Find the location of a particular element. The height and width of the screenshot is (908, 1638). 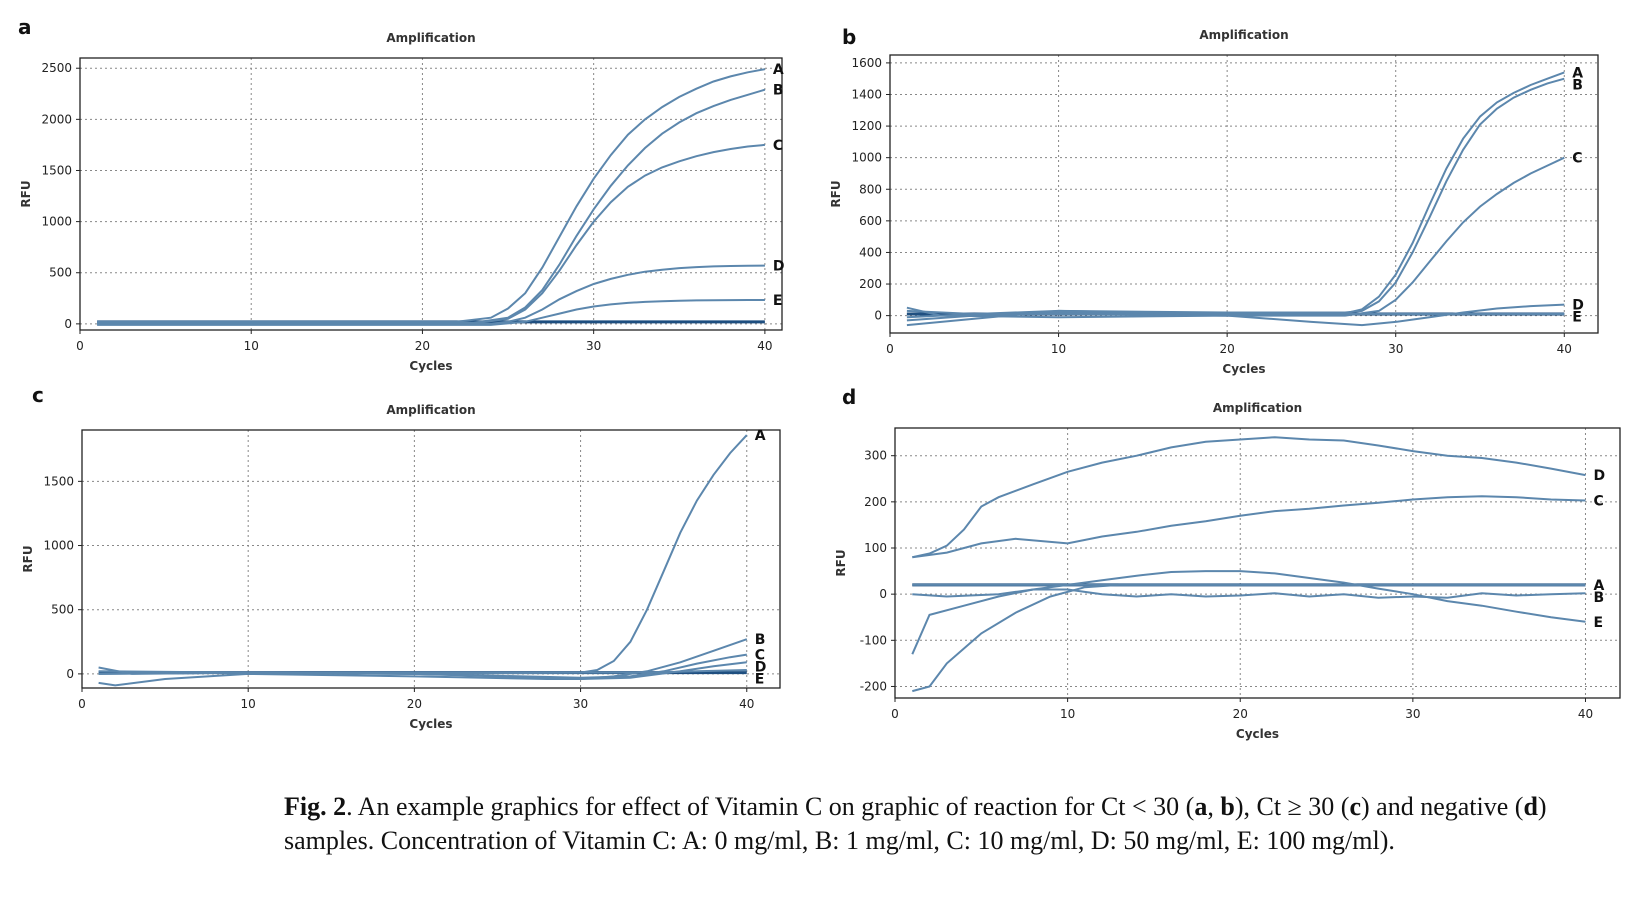

y-tick-label: 600 is located at coordinates (870, 221).